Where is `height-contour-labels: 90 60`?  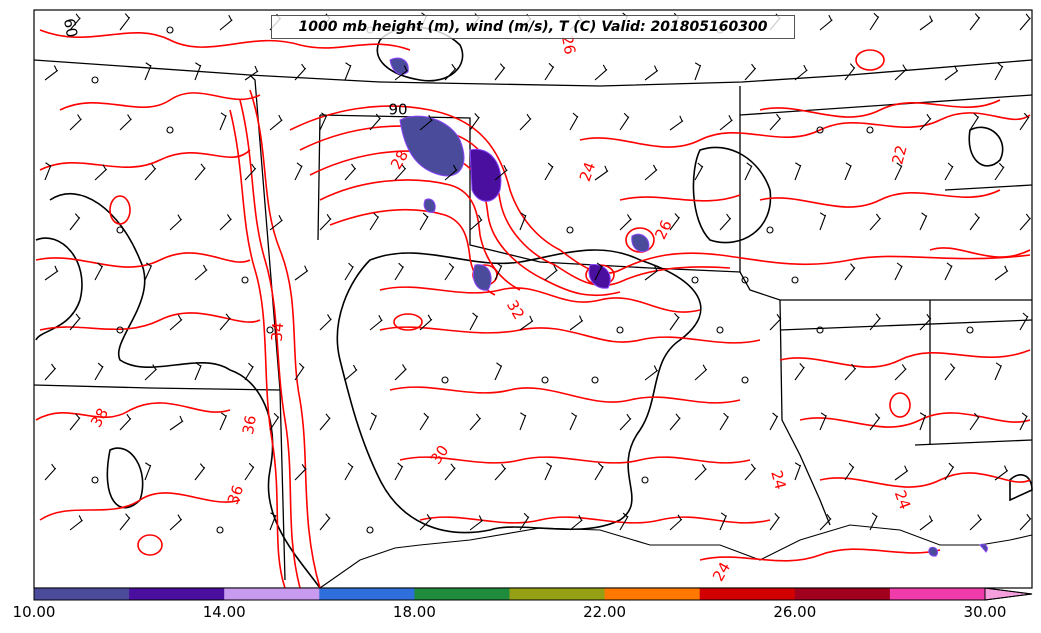 height-contour-labels: 90 60 is located at coordinates (234, 68).